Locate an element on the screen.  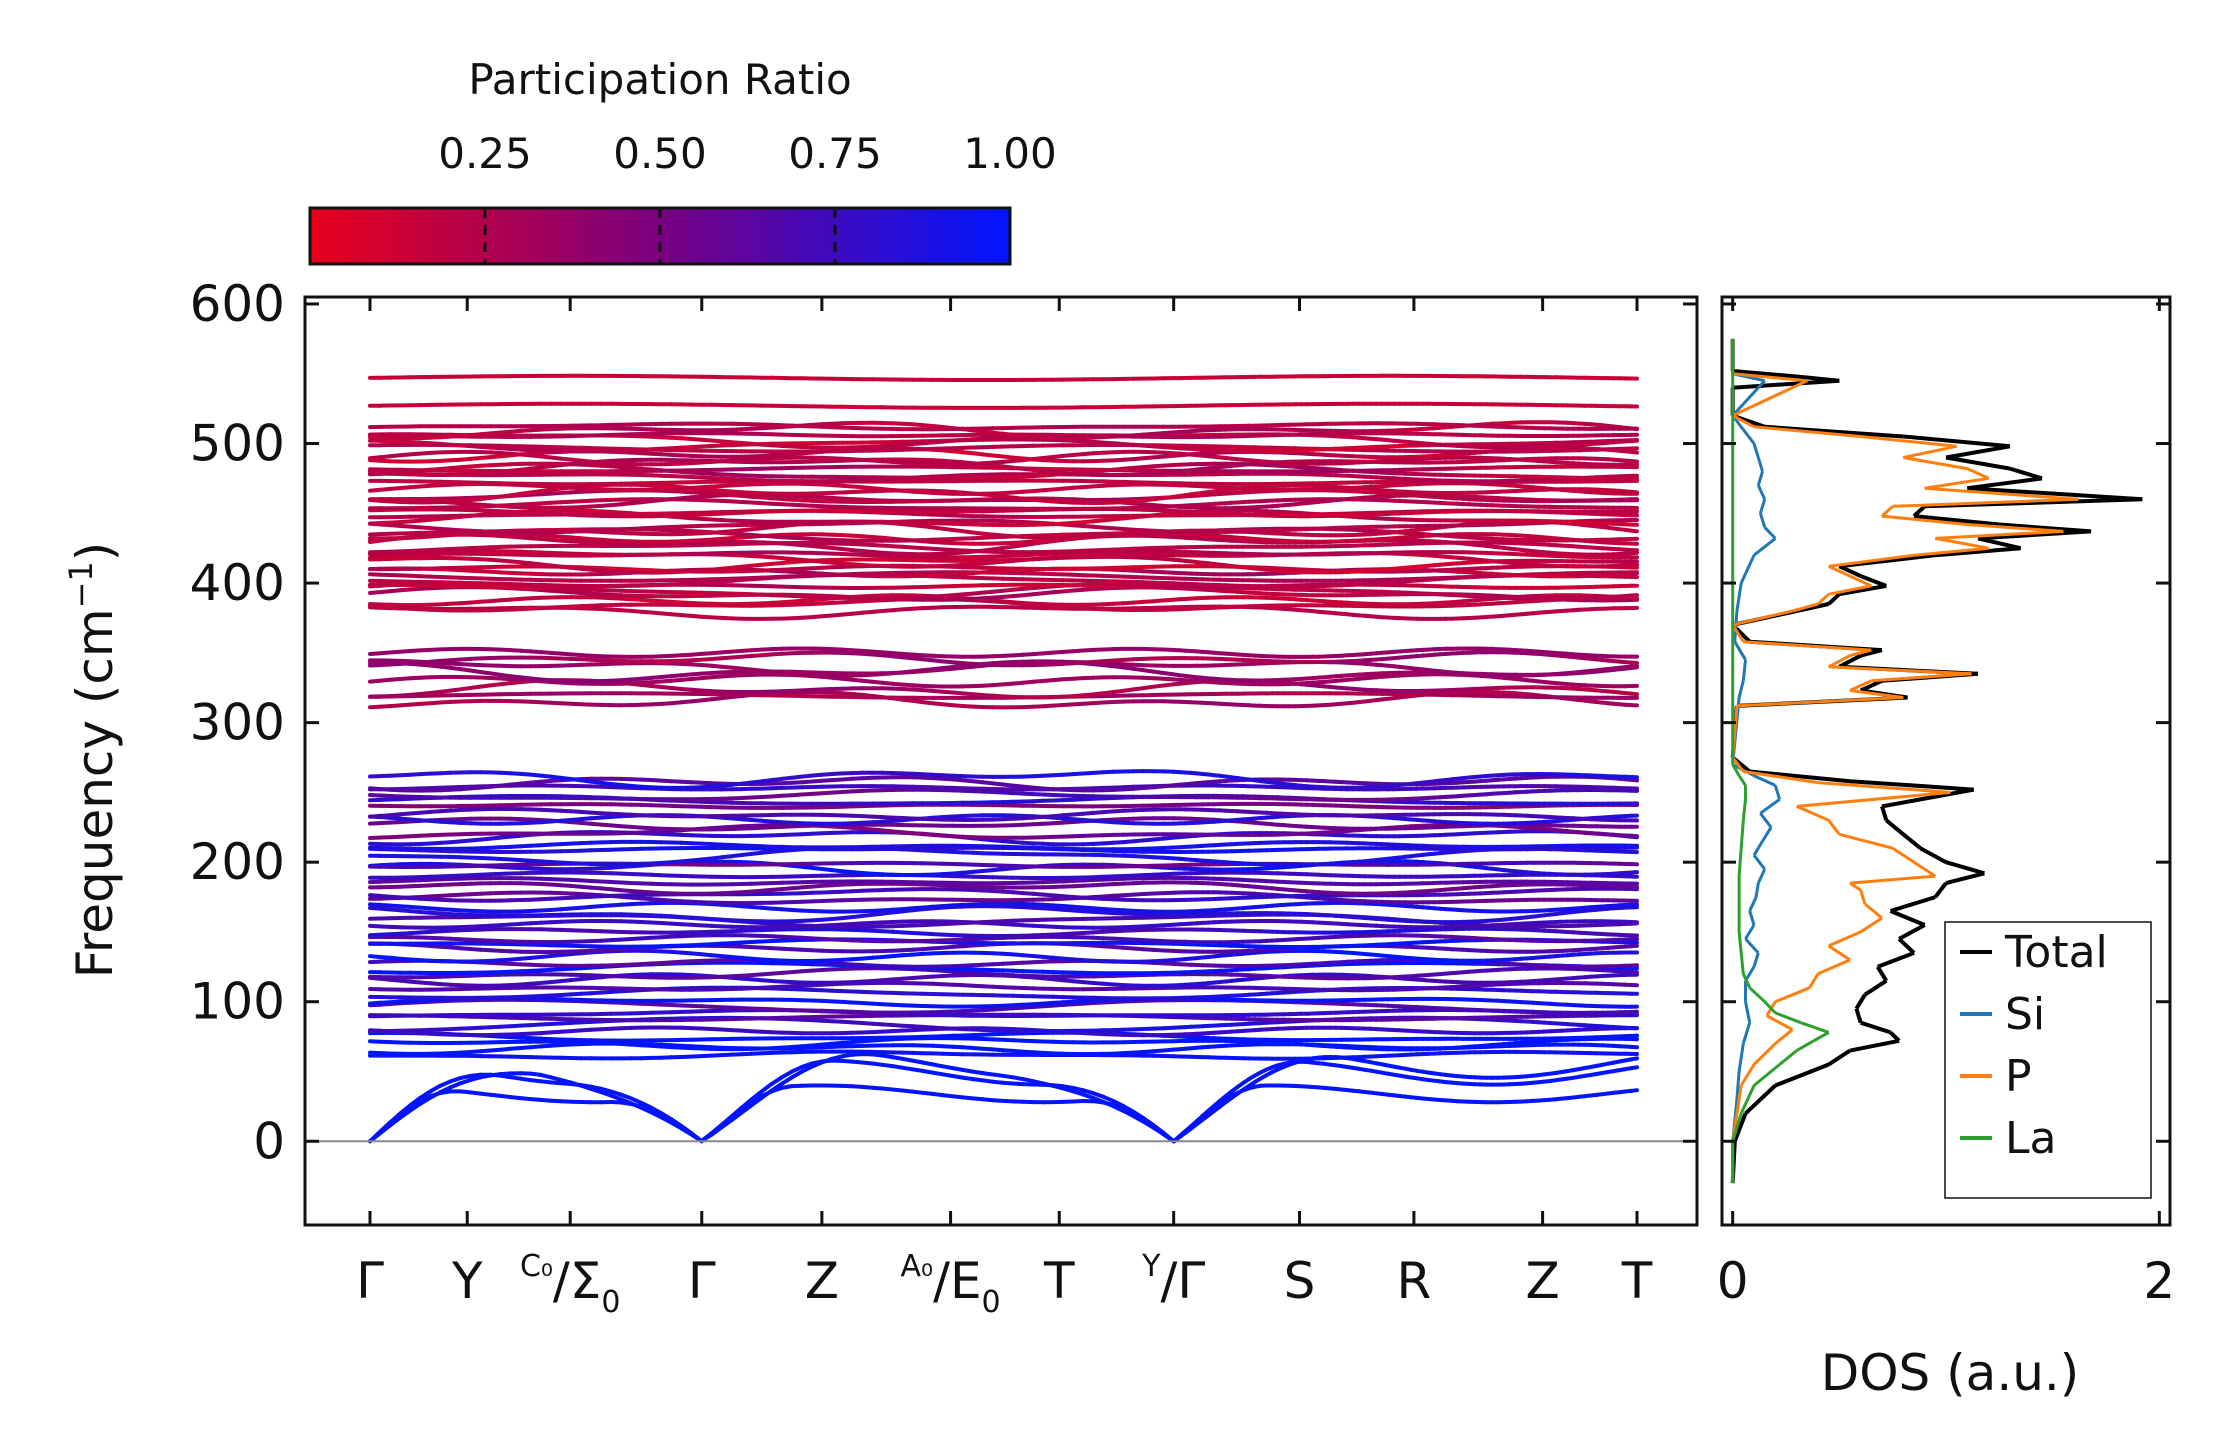
colorbar-tick-label: 1.00 is located at coordinates (1010, 153).